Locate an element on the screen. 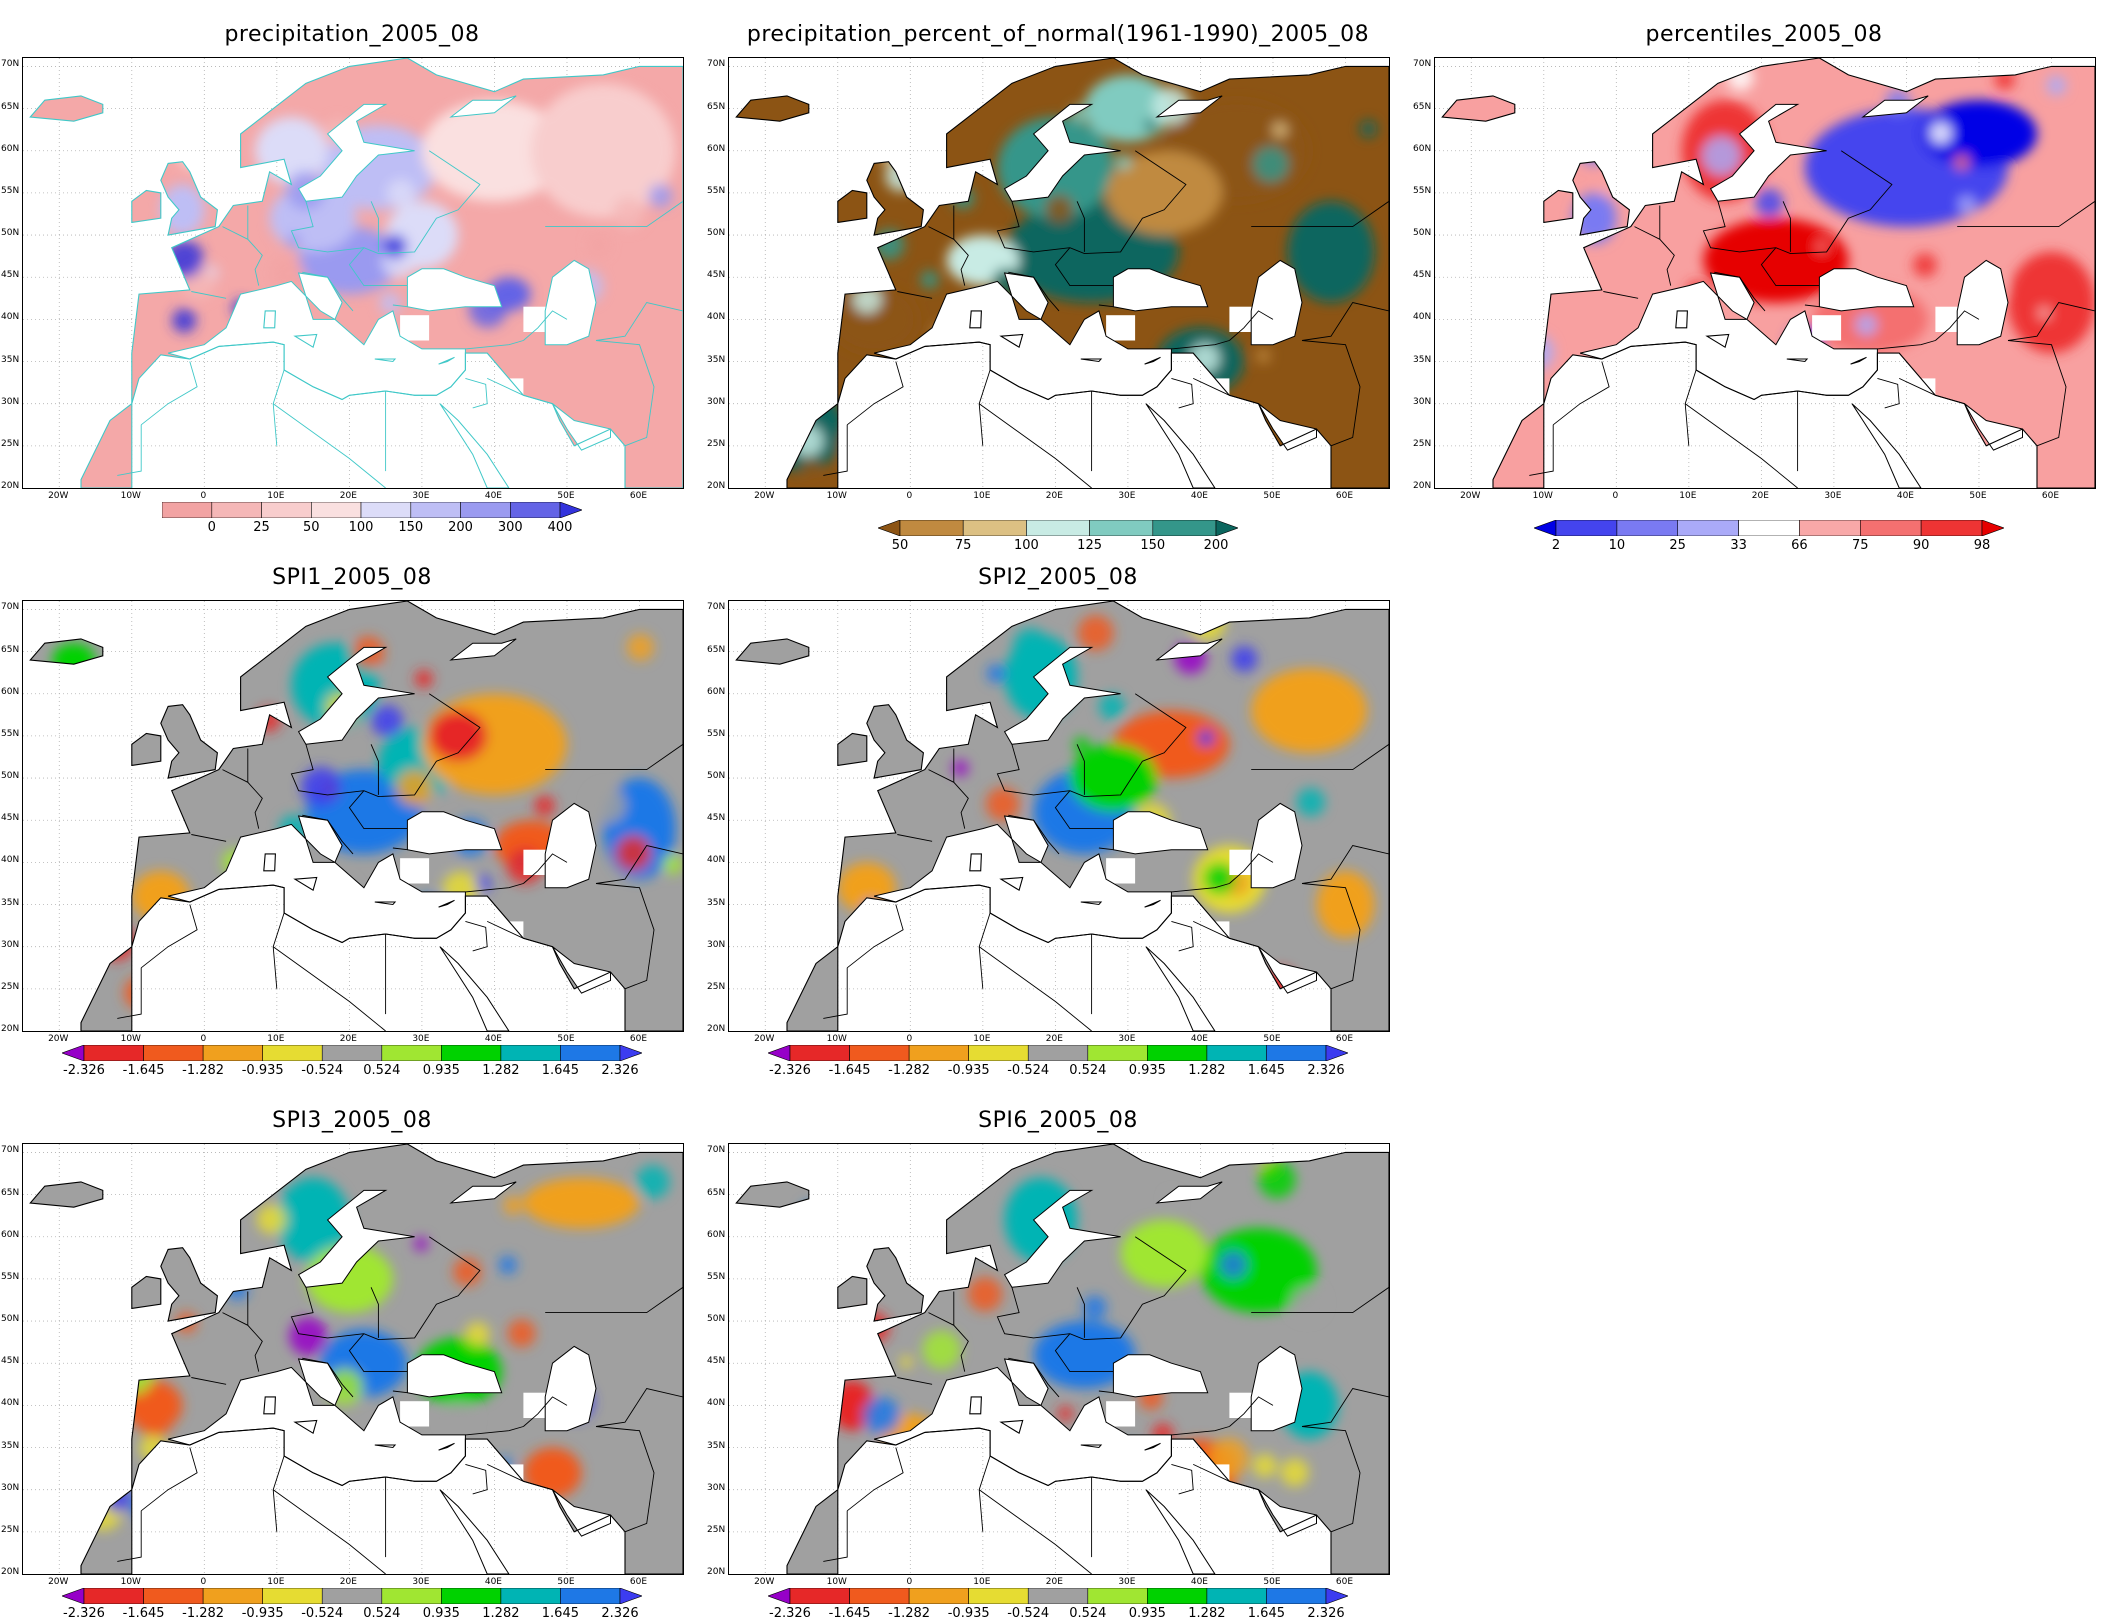 This screenshot has height=1624, width=2106. colorbar: 50 75 100 125 150 200 is located at coordinates (1058, 537).